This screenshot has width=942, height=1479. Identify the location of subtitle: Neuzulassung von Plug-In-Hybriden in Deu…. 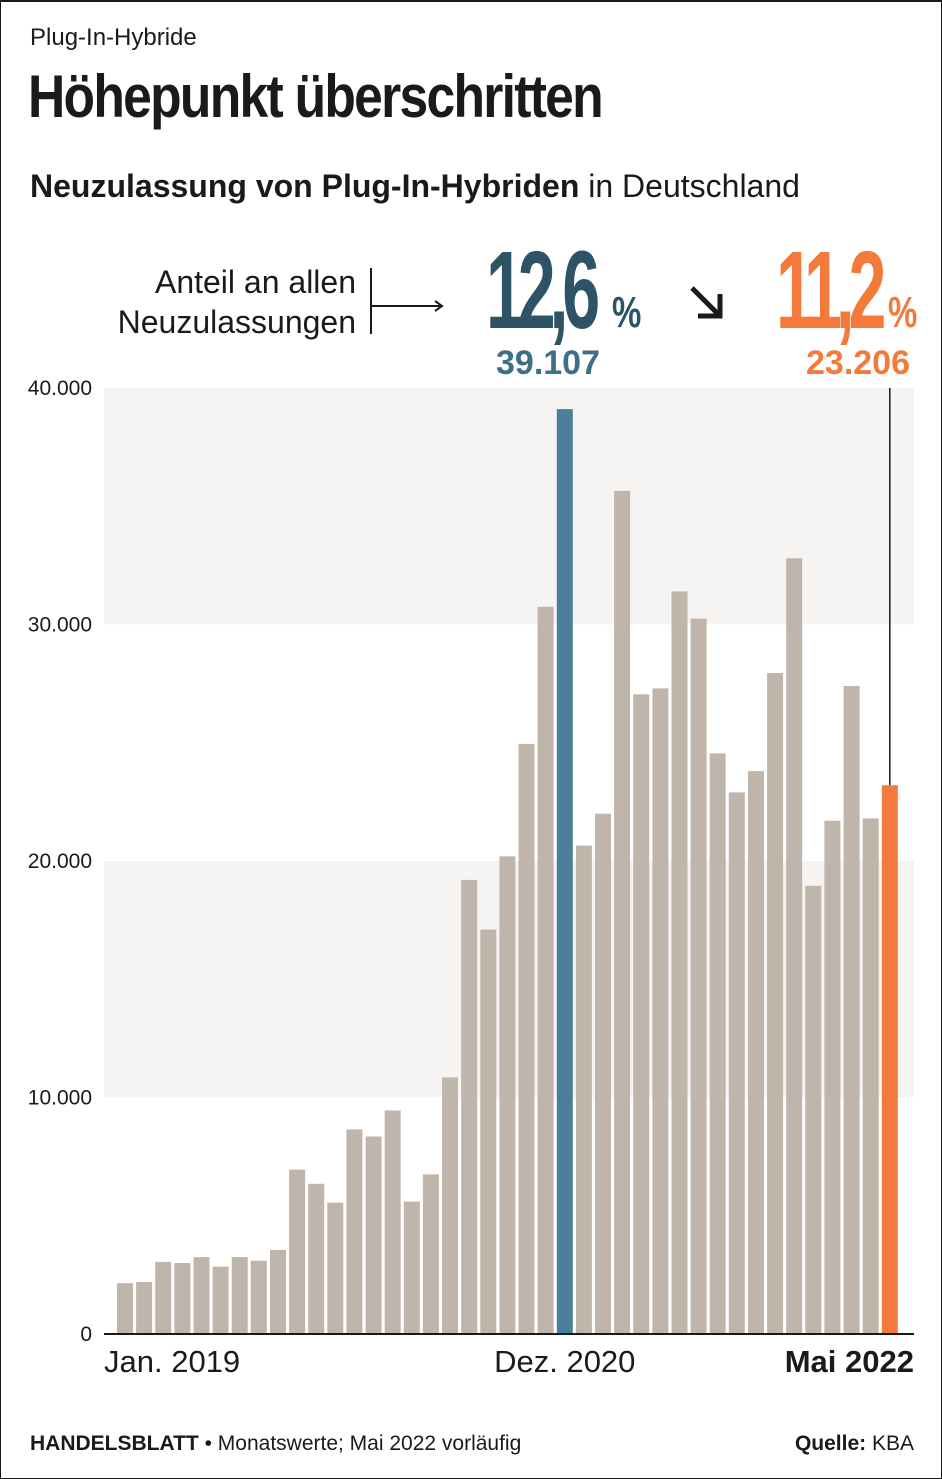
(415, 186).